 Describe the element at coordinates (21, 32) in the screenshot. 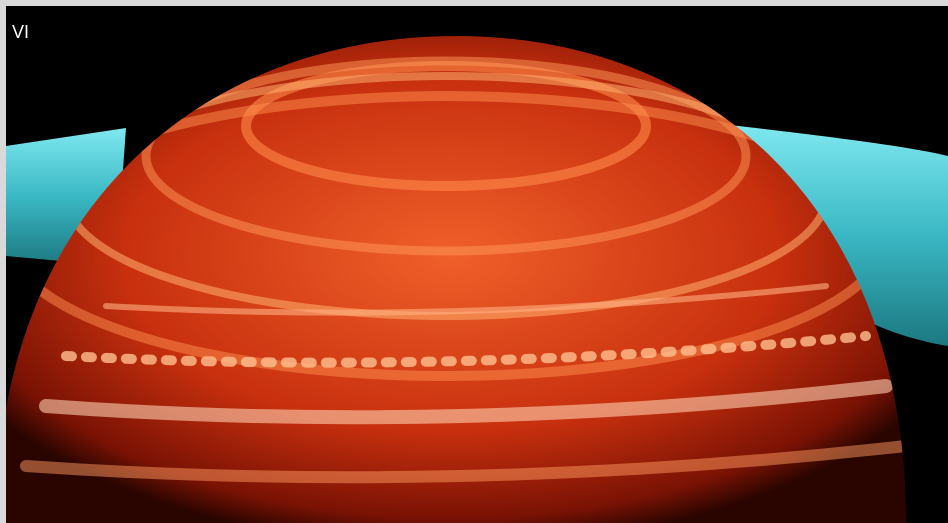

I see `image-label: VI` at that location.